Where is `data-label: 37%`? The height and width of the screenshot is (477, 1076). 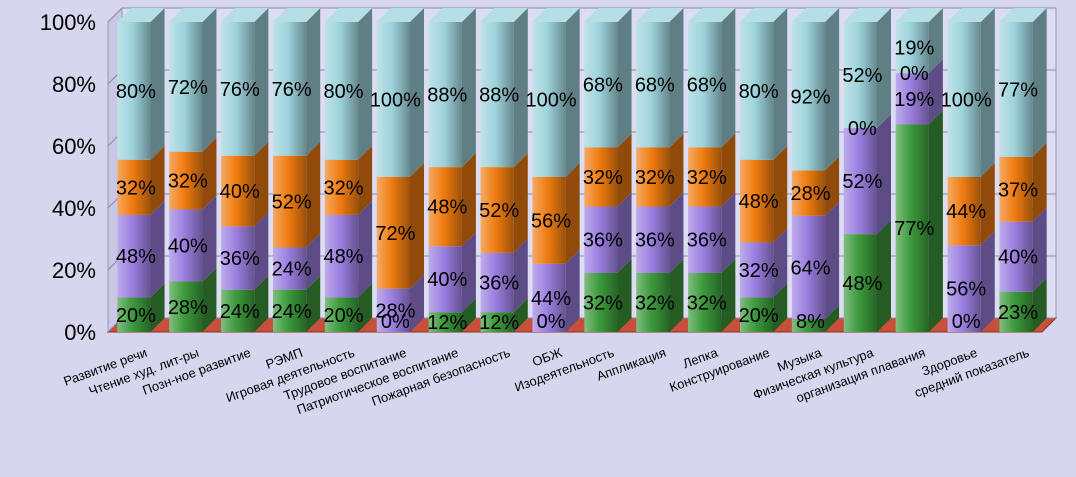
data-label: 37% is located at coordinates (1018, 190).